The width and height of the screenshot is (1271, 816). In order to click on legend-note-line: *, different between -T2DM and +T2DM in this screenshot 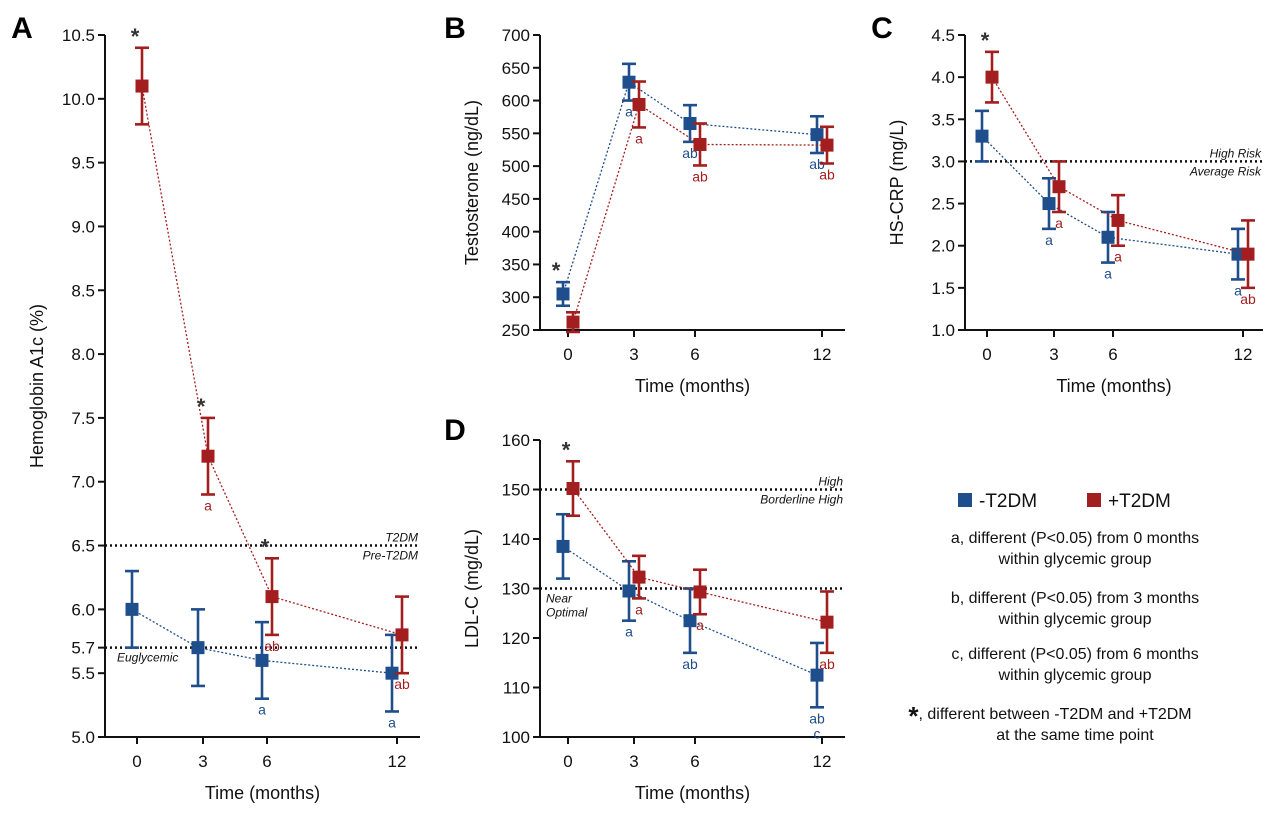, I will do `click(1049, 716)`.